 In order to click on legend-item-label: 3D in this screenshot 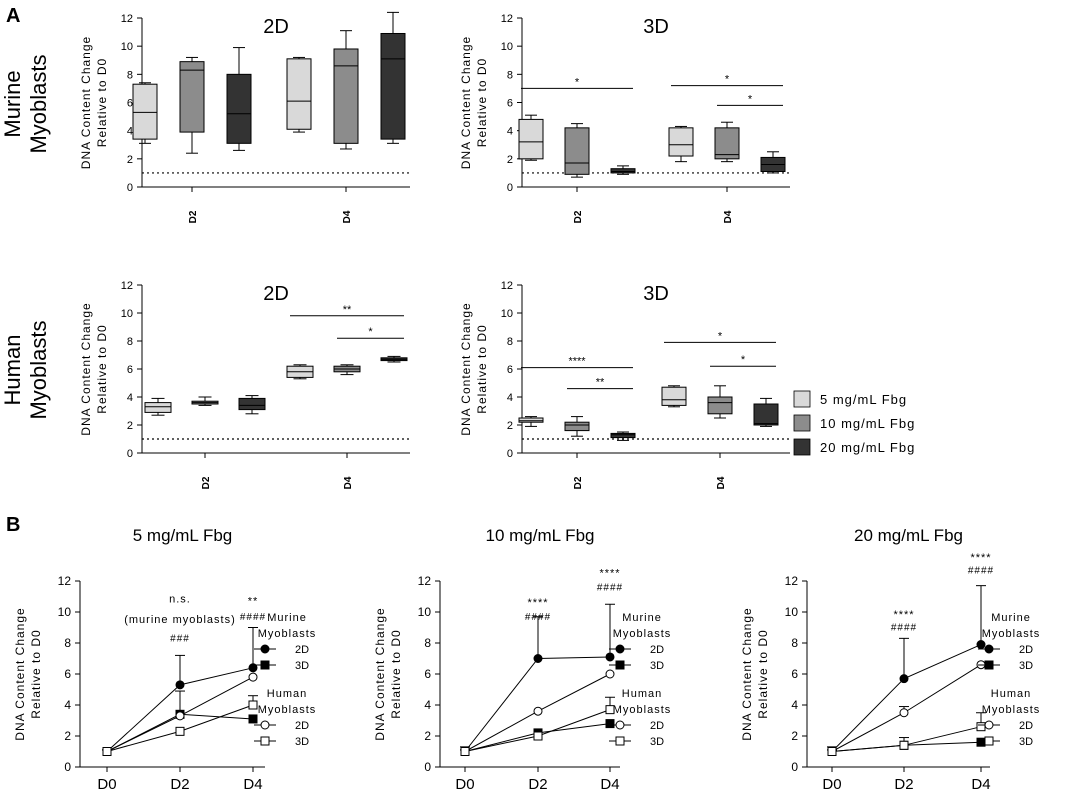, I will do `click(1026, 742)`.